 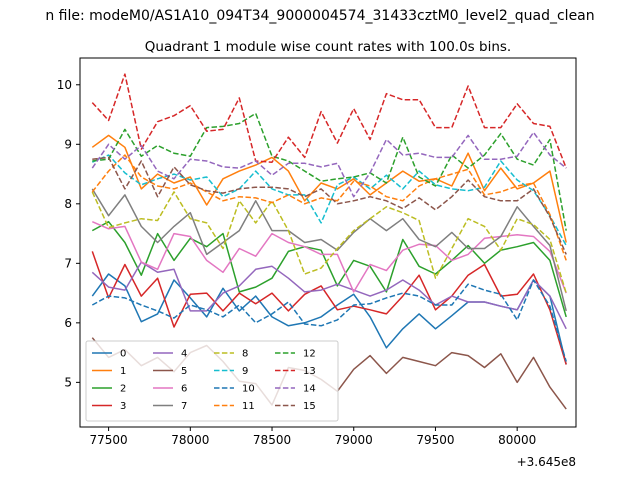 What do you see at coordinates (123, 354) in the screenshot?
I see `legend-label-0: 0` at bounding box center [123, 354].